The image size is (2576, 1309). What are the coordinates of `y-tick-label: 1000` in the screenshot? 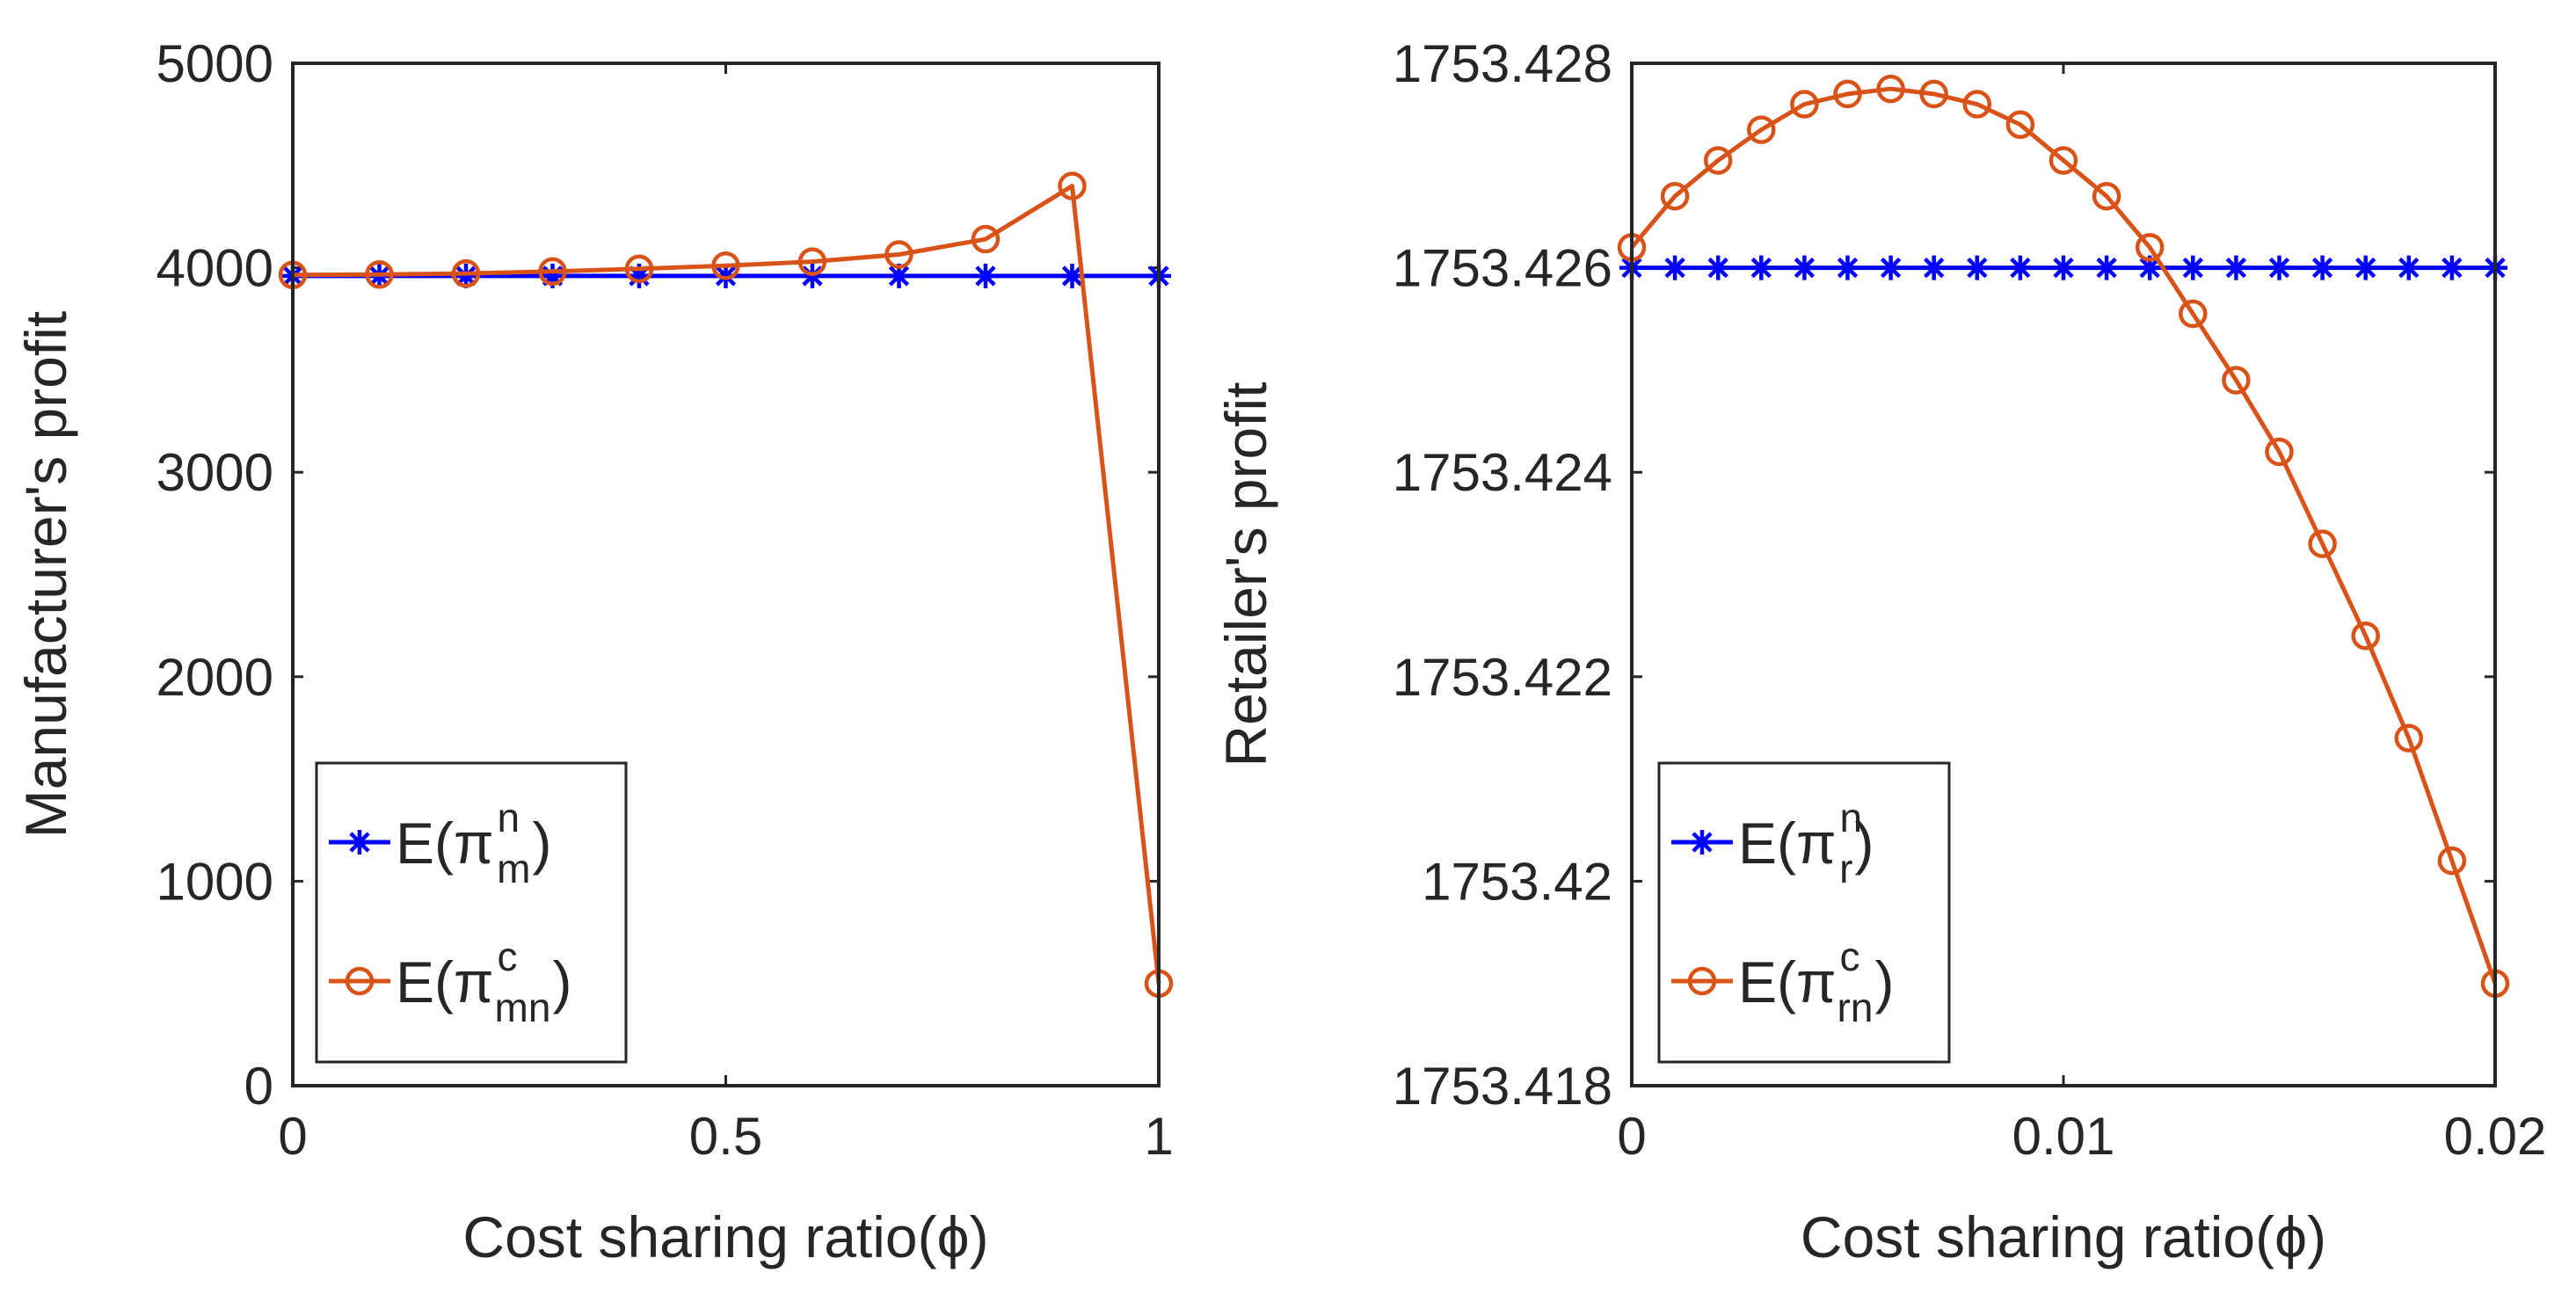 It's located at (214, 881).